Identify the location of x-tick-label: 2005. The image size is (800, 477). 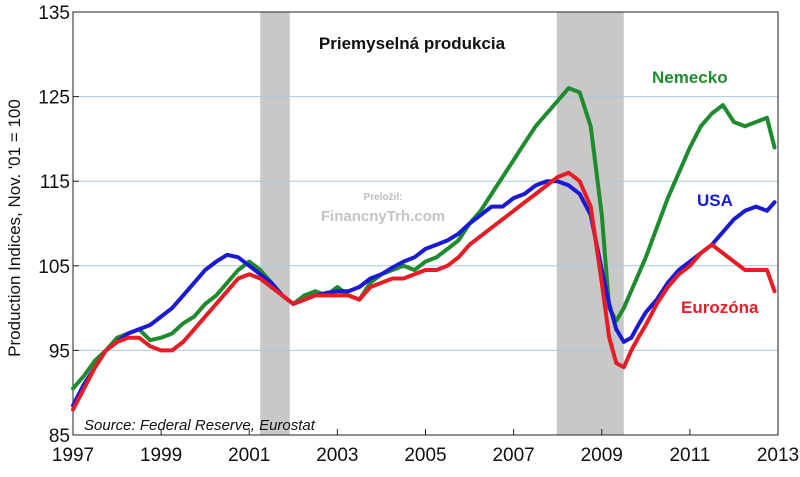
(425, 455).